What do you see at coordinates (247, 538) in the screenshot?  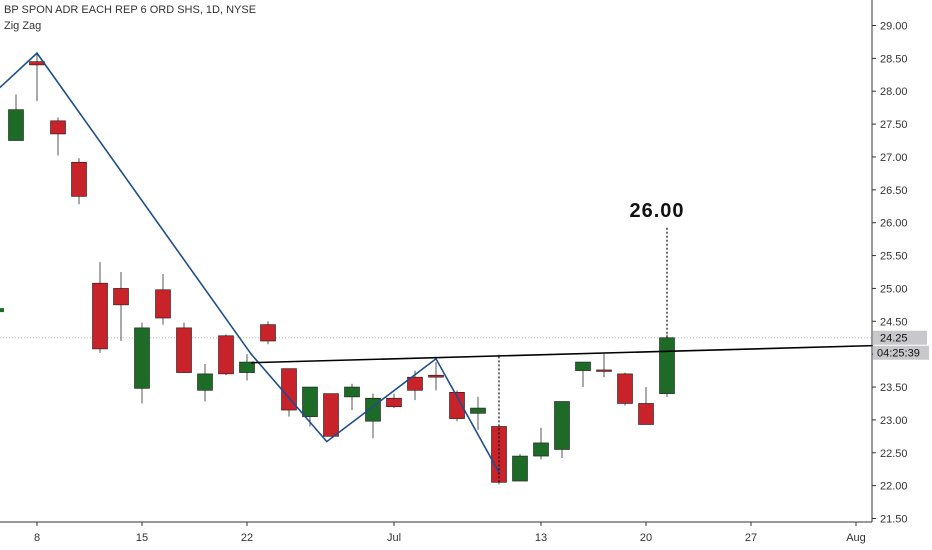 I see `x-tick-label: 22` at bounding box center [247, 538].